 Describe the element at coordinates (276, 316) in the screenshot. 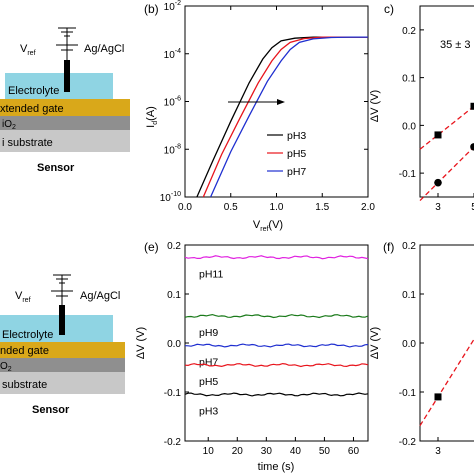

I see `trace-ph9` at that location.